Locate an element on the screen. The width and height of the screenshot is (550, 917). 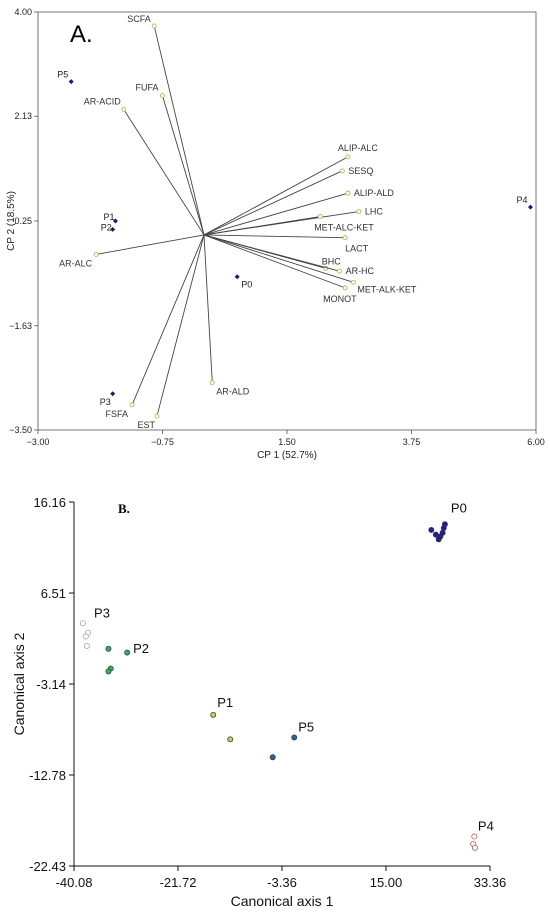
panel-b-xtick-label: -3.36 is located at coordinates (282, 882).